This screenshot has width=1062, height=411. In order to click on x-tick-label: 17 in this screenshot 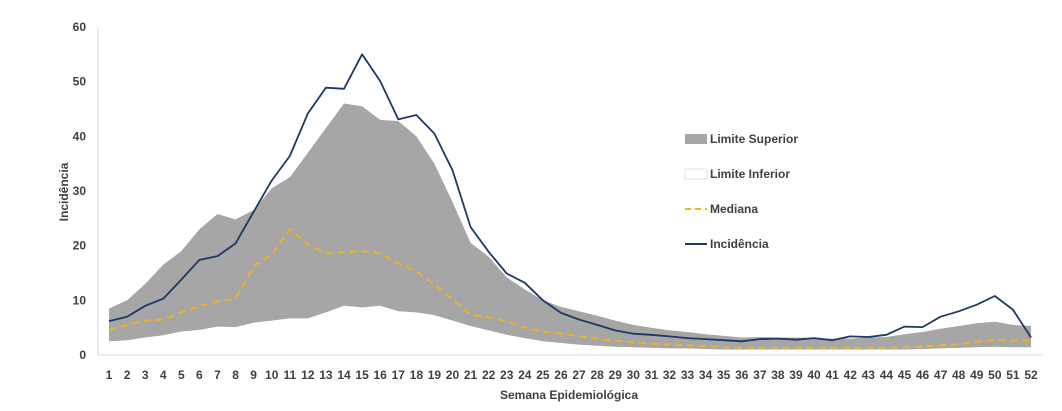, I will do `click(399, 375)`.